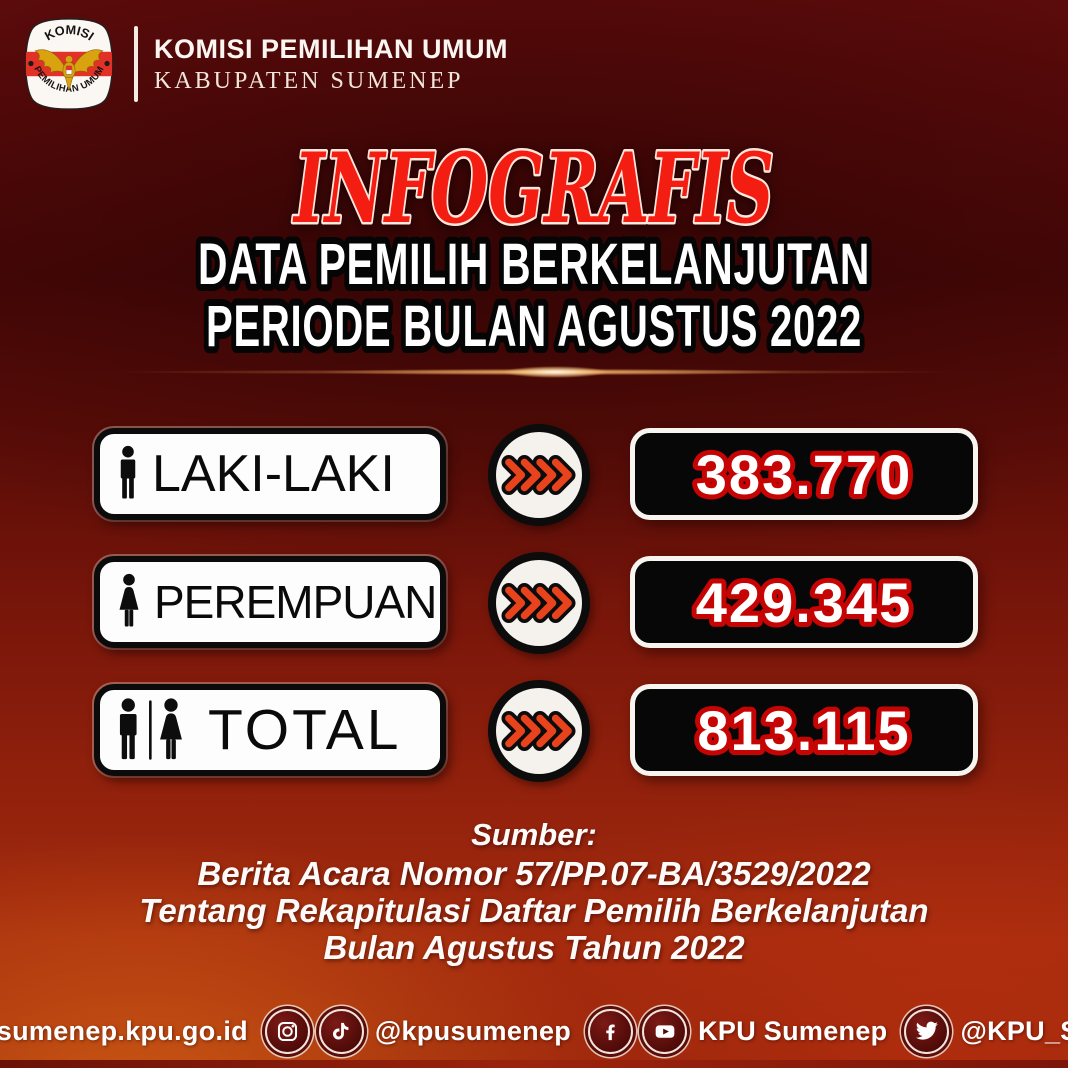  I want to click on logo-text-top: KOMISI, so click(69, 33).